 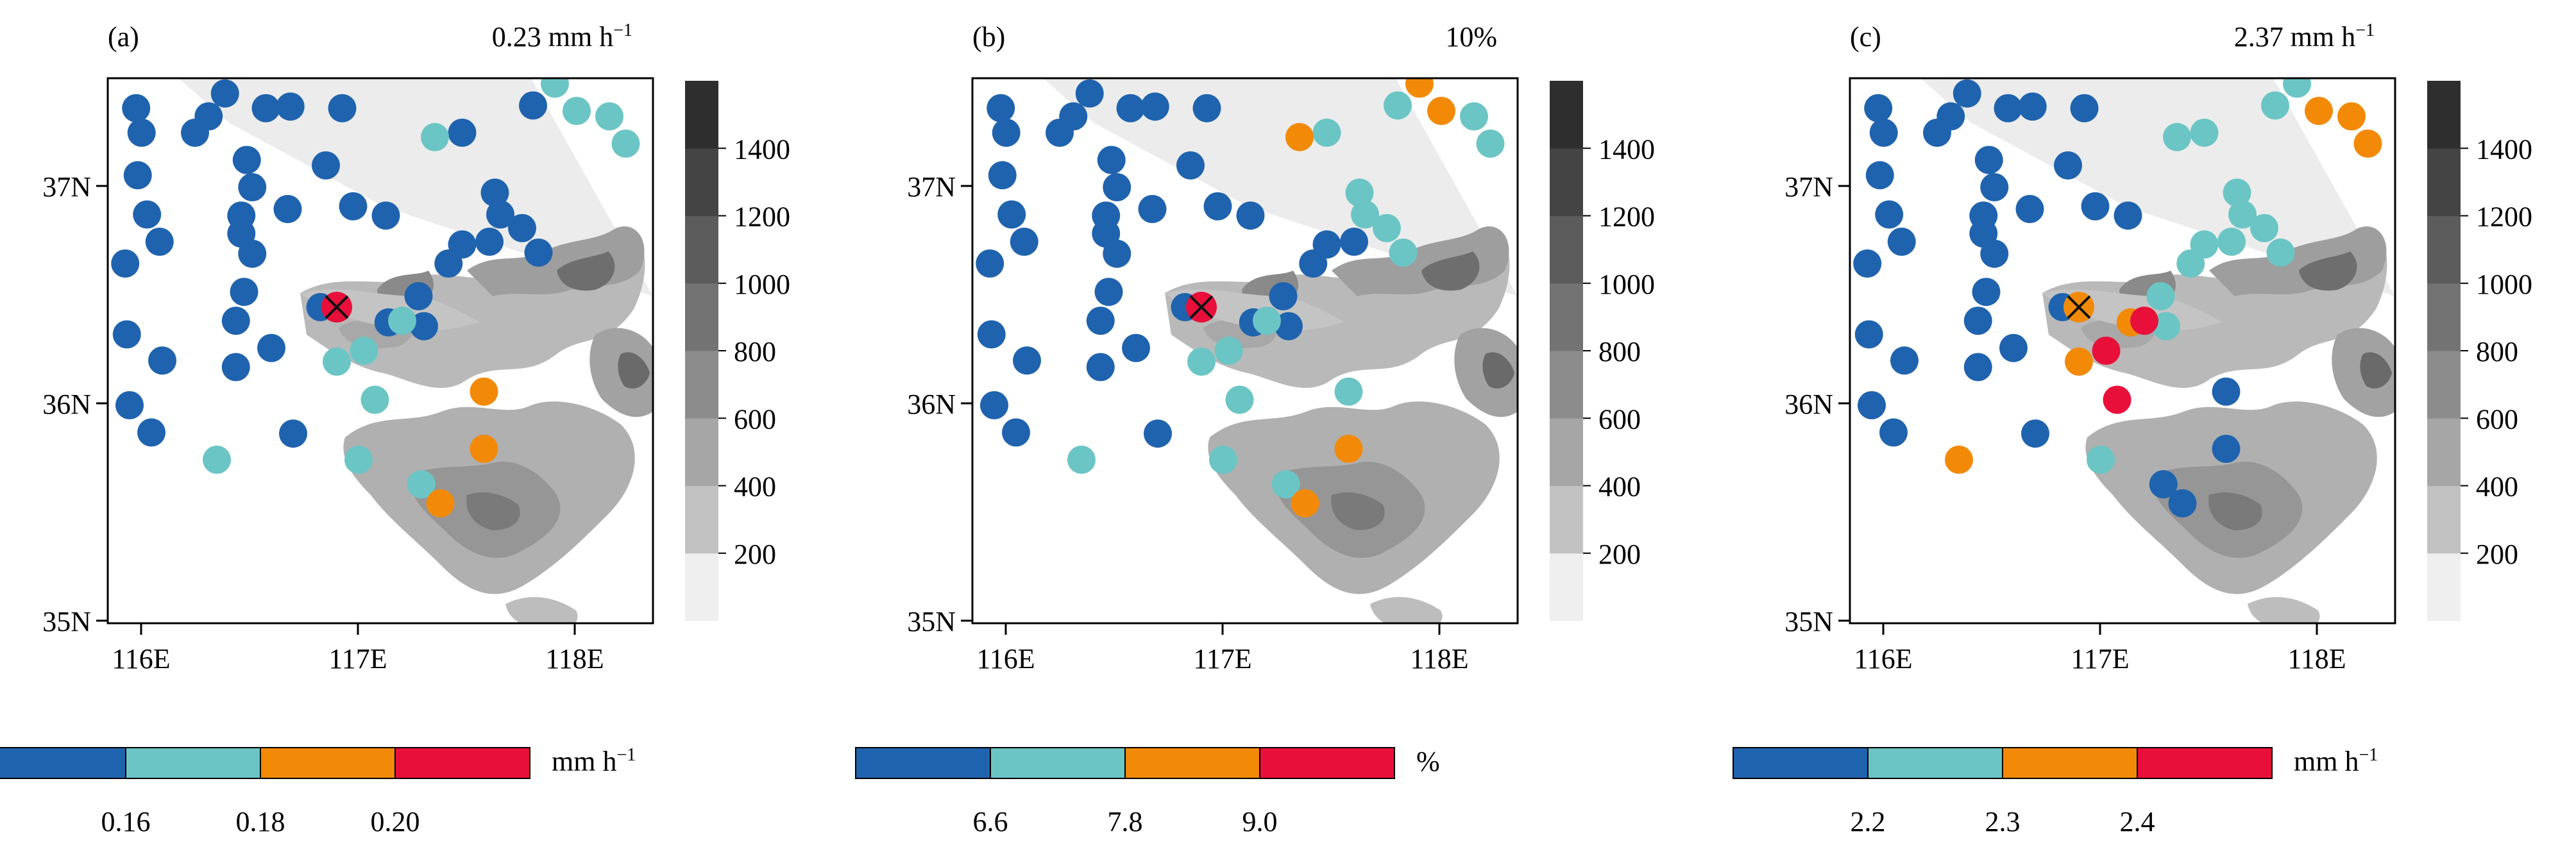 What do you see at coordinates (318, 791) in the screenshot?
I see `station-colorbar: 0.16 0.18 0.20 mm h−1` at bounding box center [318, 791].